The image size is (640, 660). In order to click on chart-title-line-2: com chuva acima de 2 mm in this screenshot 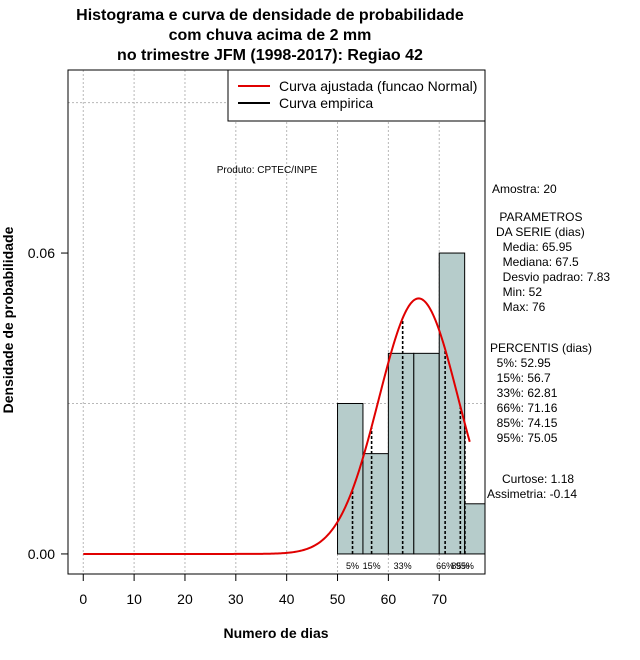, I will do `click(270, 35)`.